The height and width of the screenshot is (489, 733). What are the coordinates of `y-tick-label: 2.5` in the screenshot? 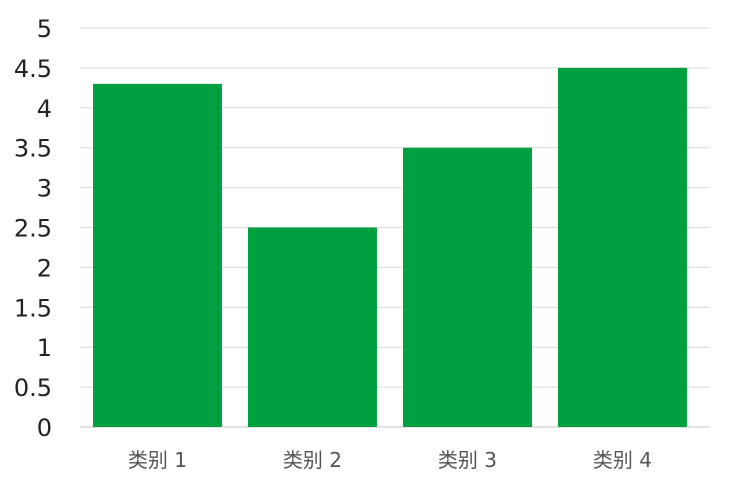 It's located at (33, 229).